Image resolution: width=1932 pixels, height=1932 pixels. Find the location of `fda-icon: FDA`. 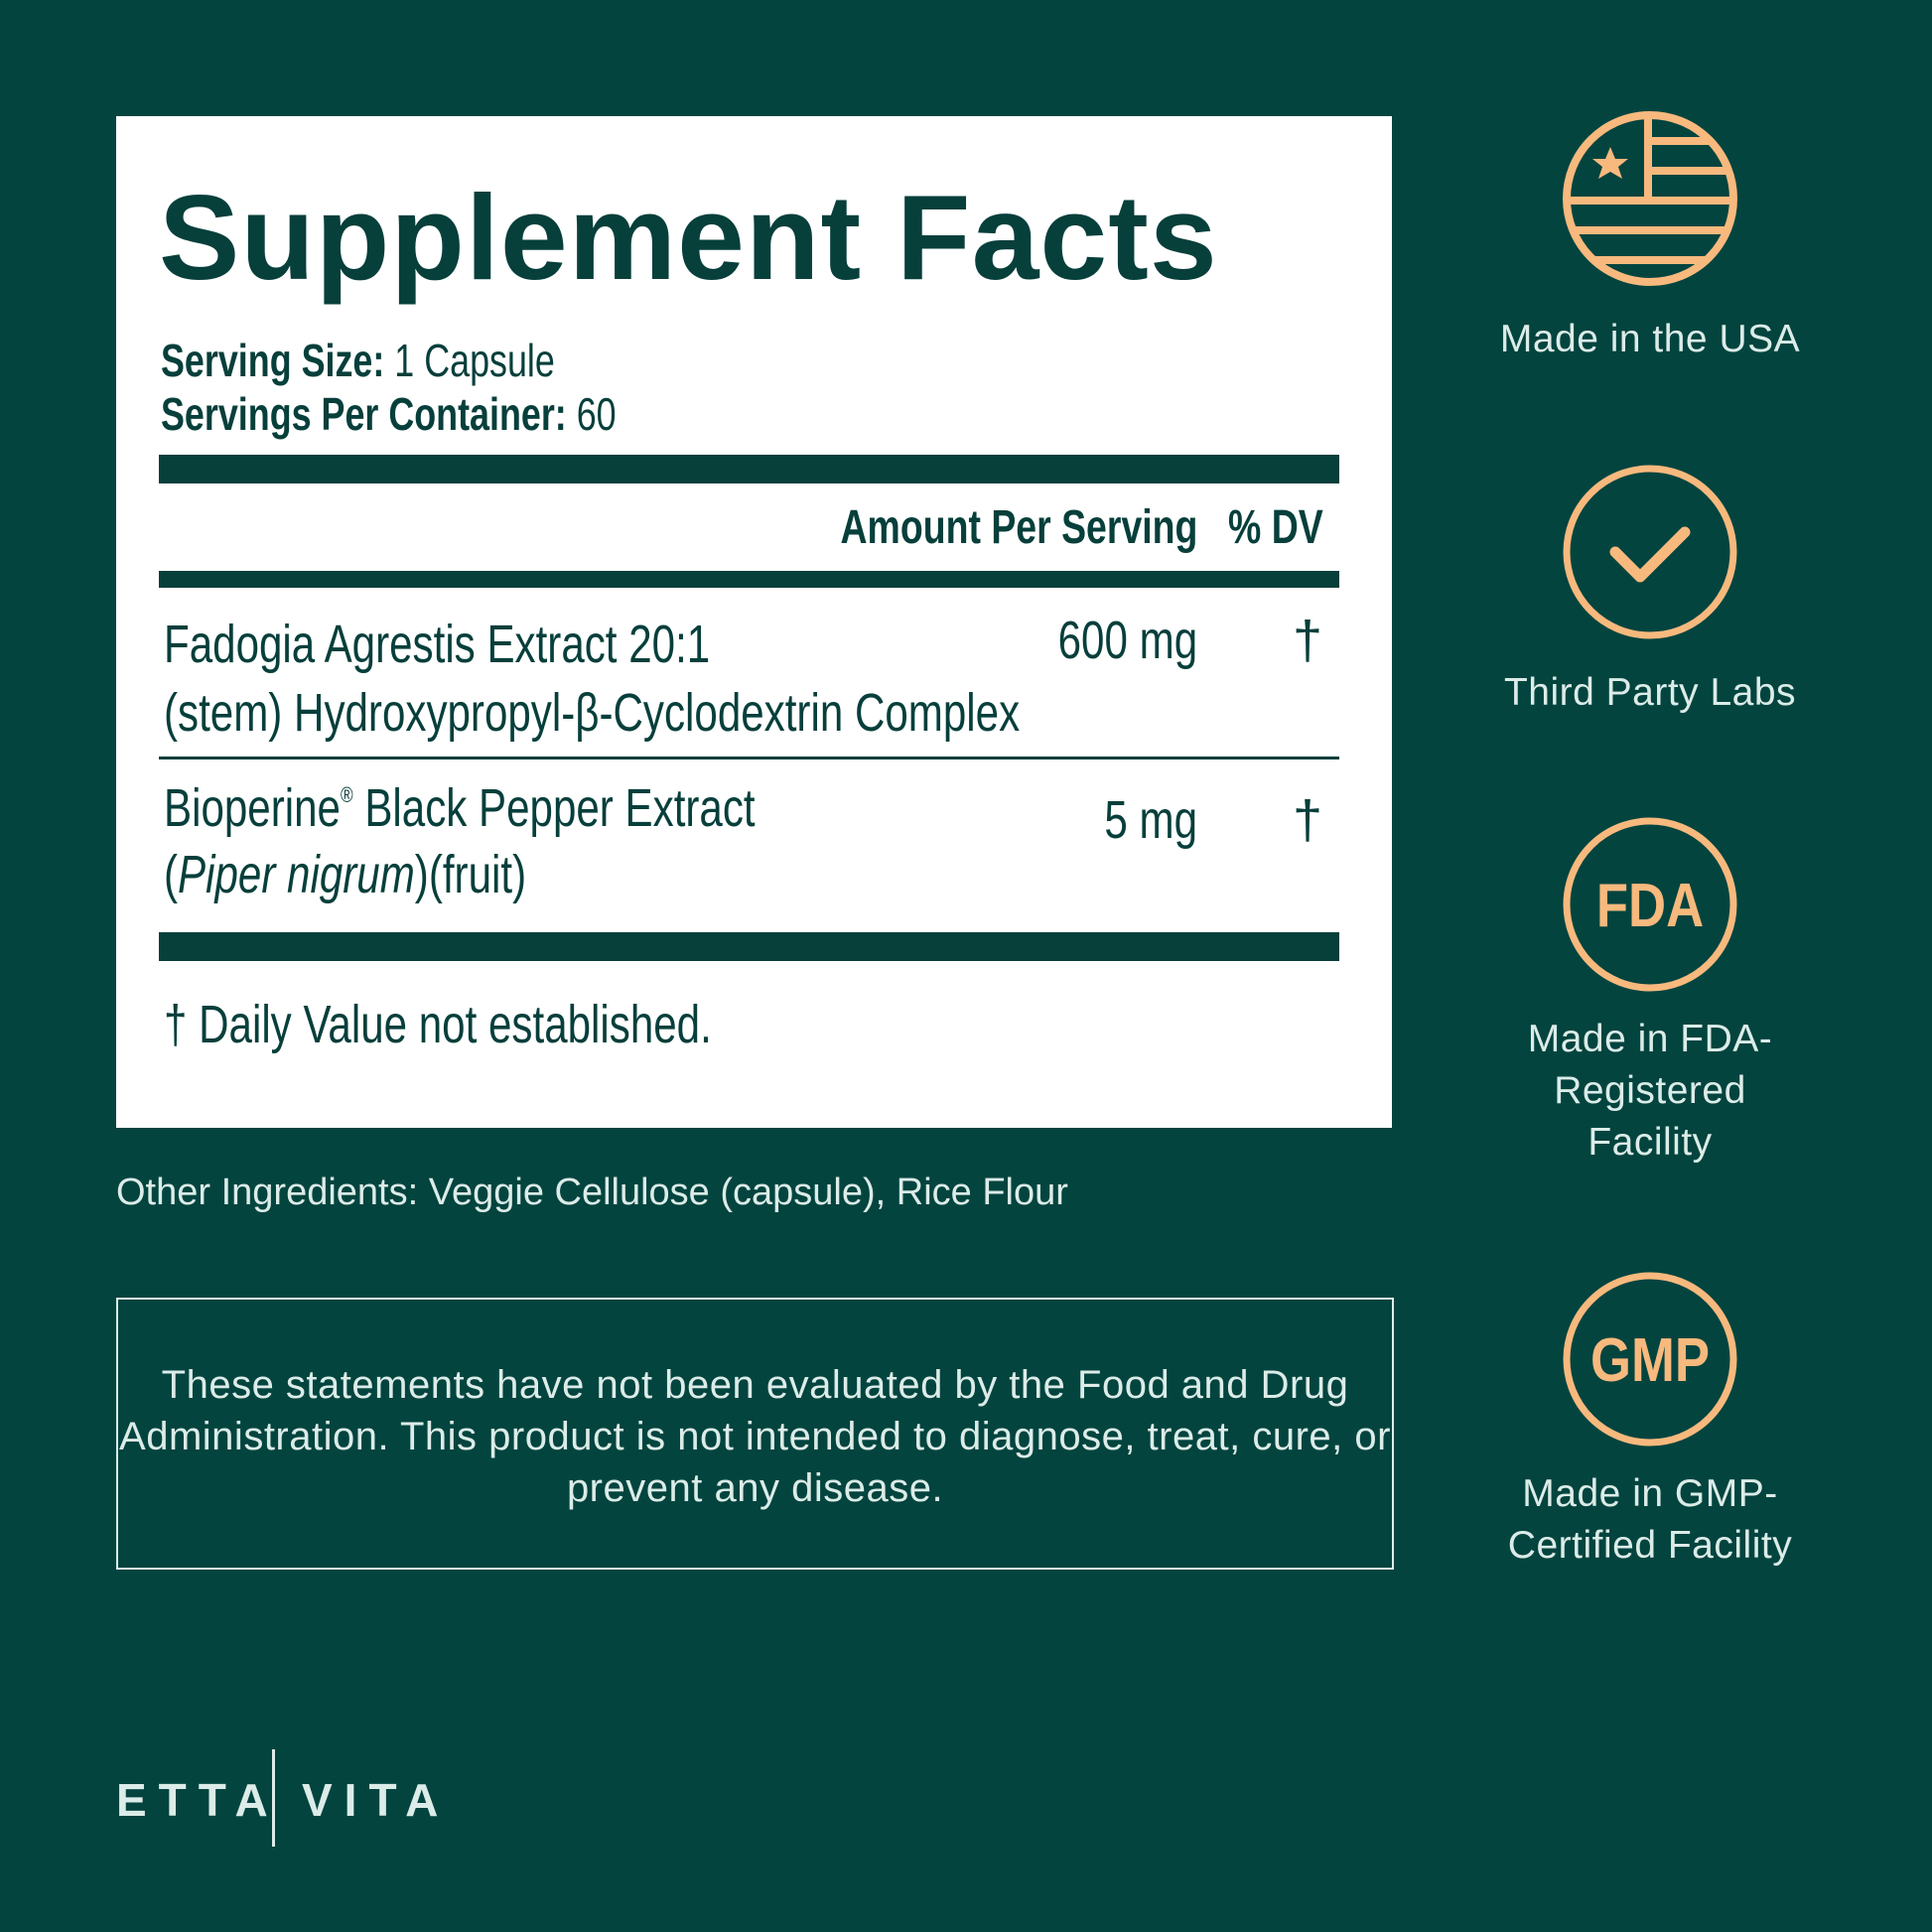

fda-icon: FDA is located at coordinates (1650, 905).